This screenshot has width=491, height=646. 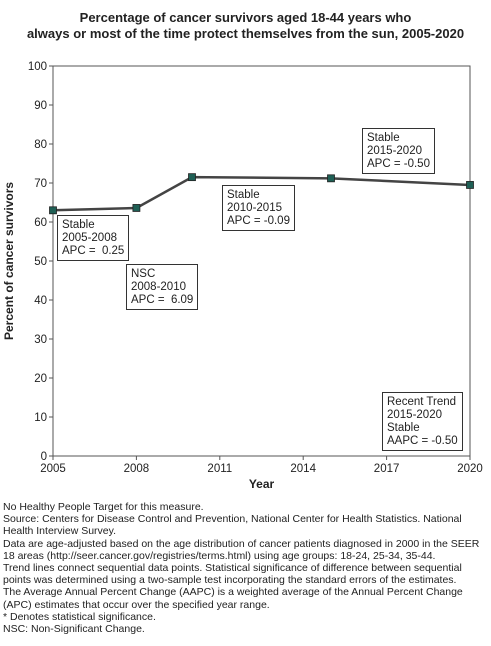 I want to click on y-tick-label: 50, so click(x=40, y=262).